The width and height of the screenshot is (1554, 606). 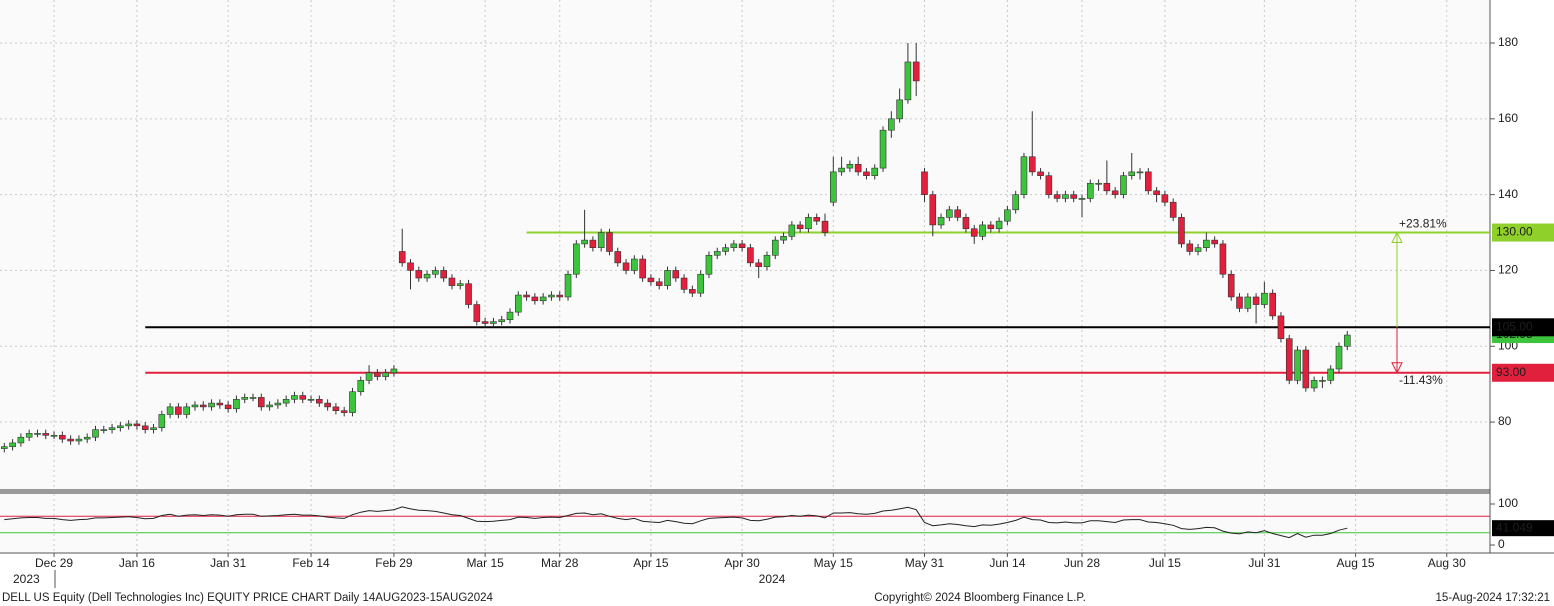 I want to click on y-tick-label: 120, so click(x=1508, y=270).